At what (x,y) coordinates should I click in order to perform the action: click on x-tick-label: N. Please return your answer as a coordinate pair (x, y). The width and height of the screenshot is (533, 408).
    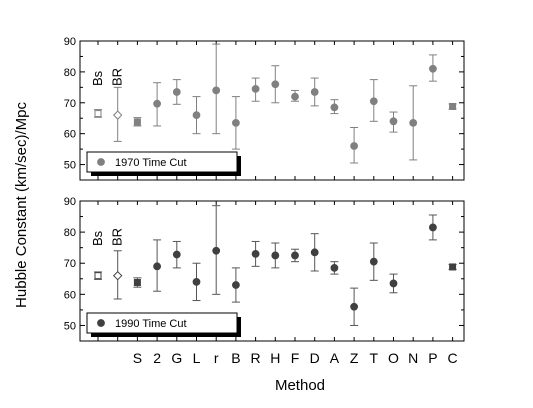
    Looking at the image, I should click on (413, 358).